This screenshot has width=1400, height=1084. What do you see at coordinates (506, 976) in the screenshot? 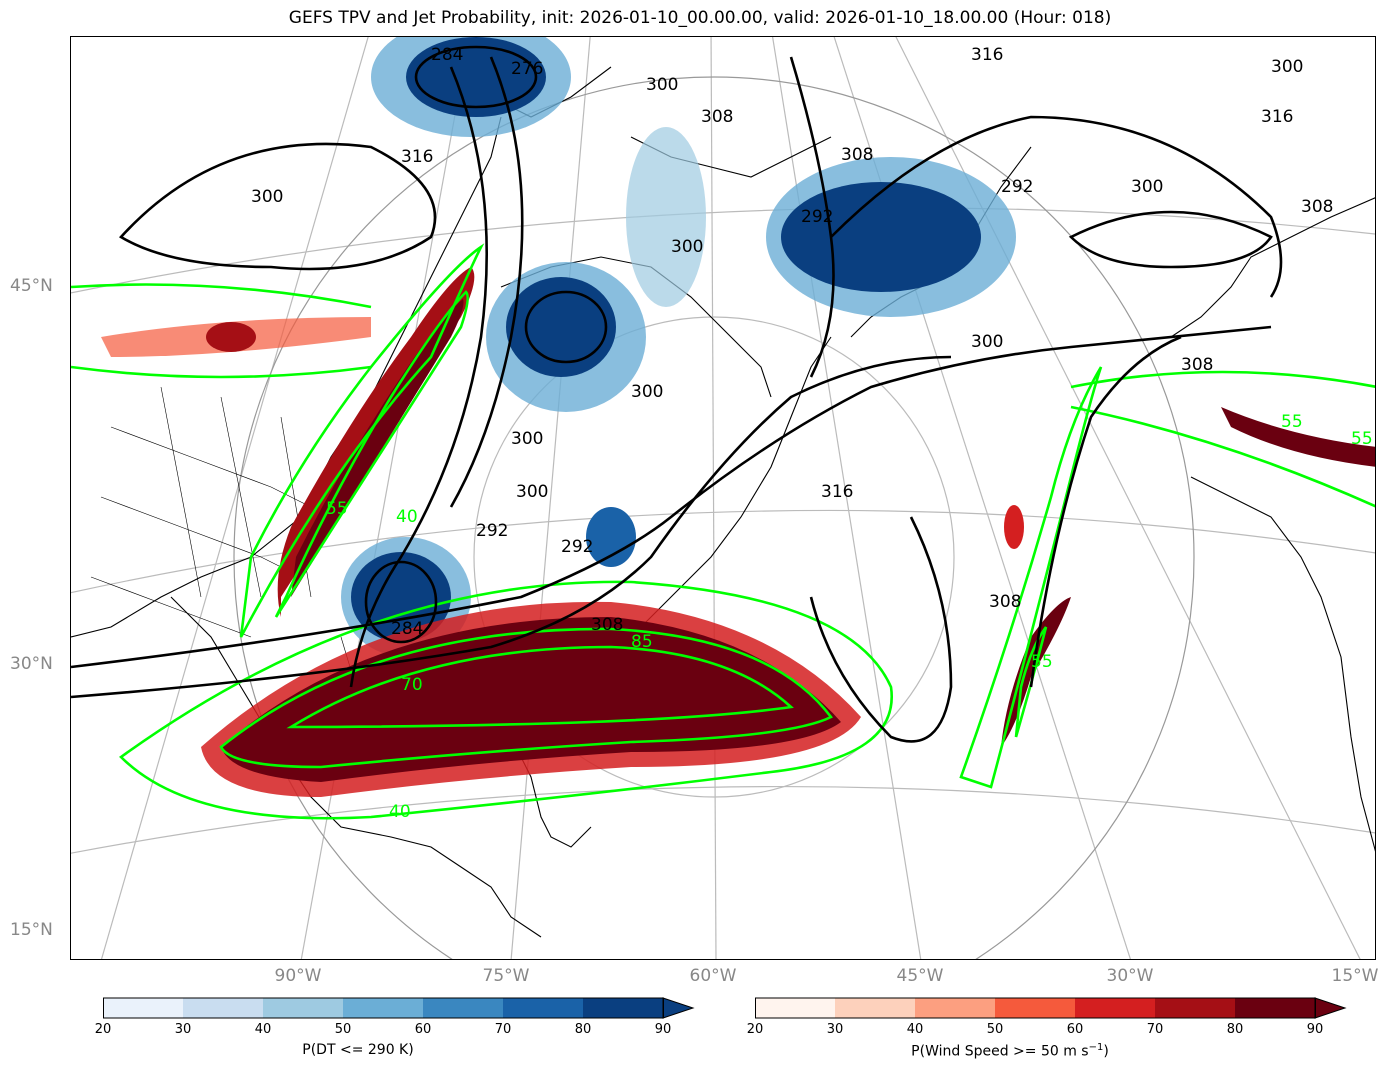
I see `lon-label-75w: 75°W` at bounding box center [506, 976].